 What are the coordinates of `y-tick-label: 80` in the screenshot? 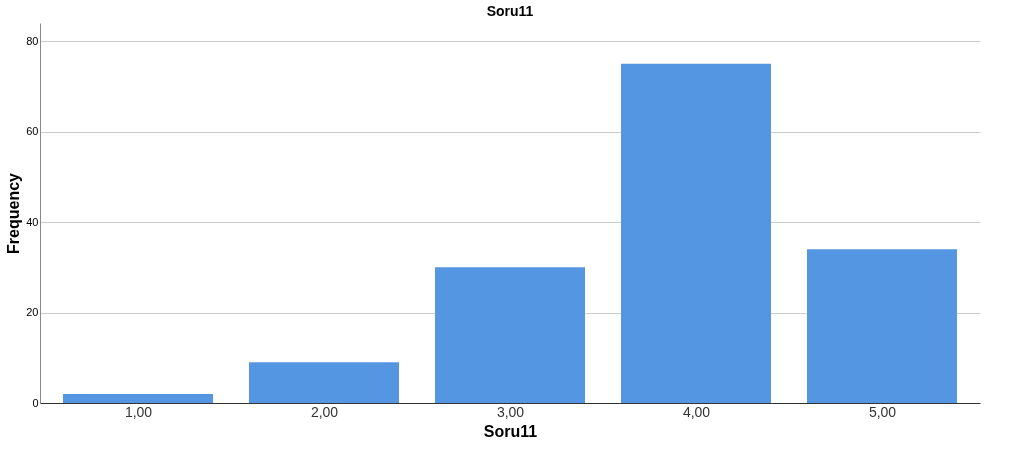 It's located at (32, 40).